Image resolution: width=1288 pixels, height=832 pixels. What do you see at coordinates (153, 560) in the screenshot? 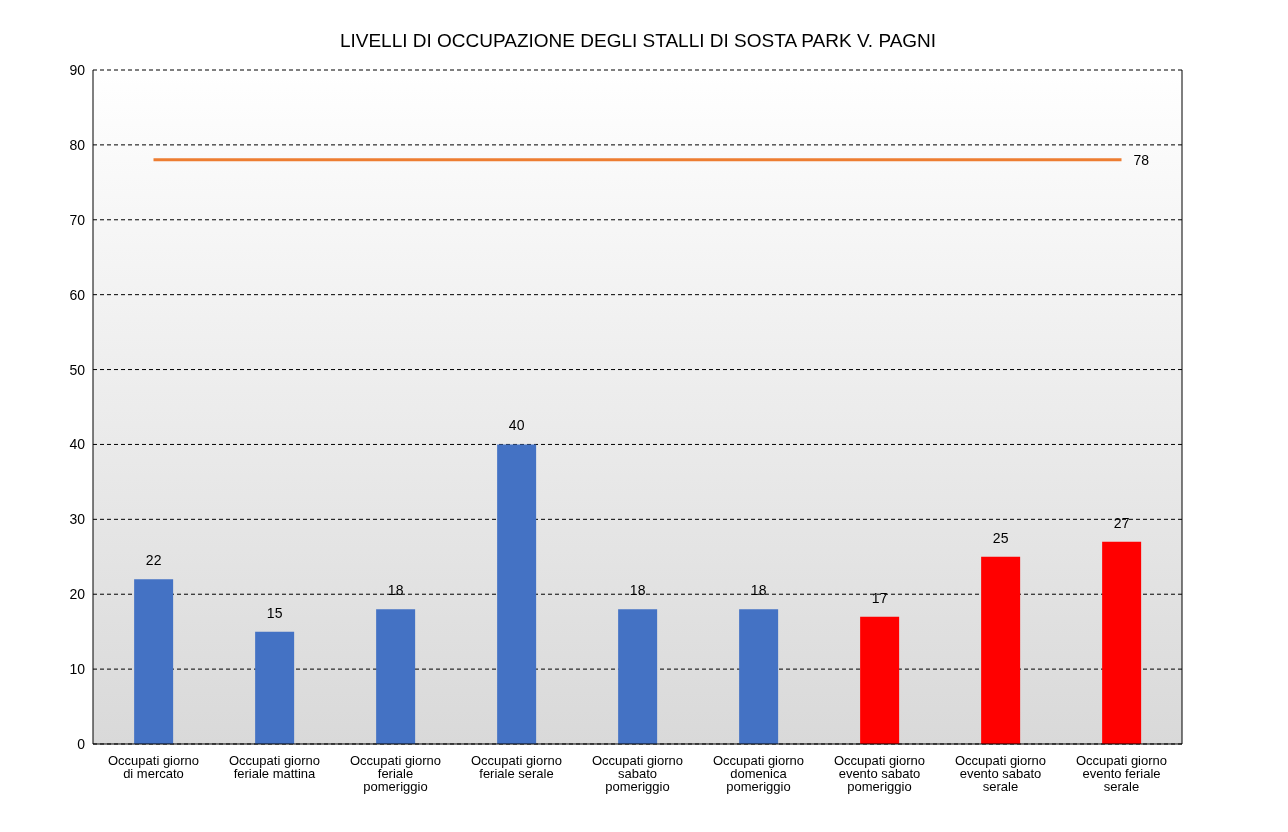
I see `data-label: 22` at bounding box center [153, 560].